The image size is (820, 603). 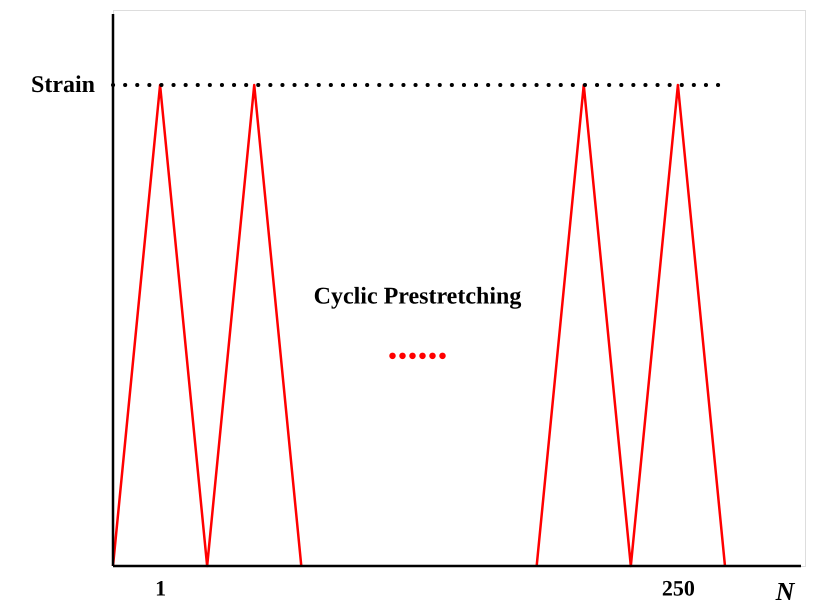 What do you see at coordinates (418, 296) in the screenshot?
I see `annotation: Cyclic Prestretching` at bounding box center [418, 296].